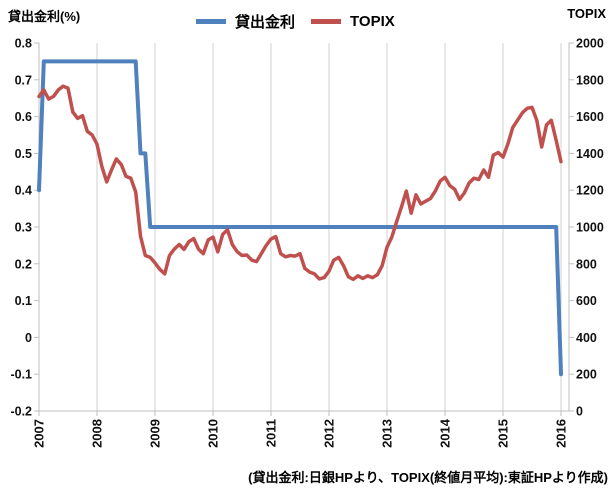 The image size is (610, 493). What do you see at coordinates (265, 22) in the screenshot?
I see `legend-label-lending-rate: 貸出金利` at bounding box center [265, 22].